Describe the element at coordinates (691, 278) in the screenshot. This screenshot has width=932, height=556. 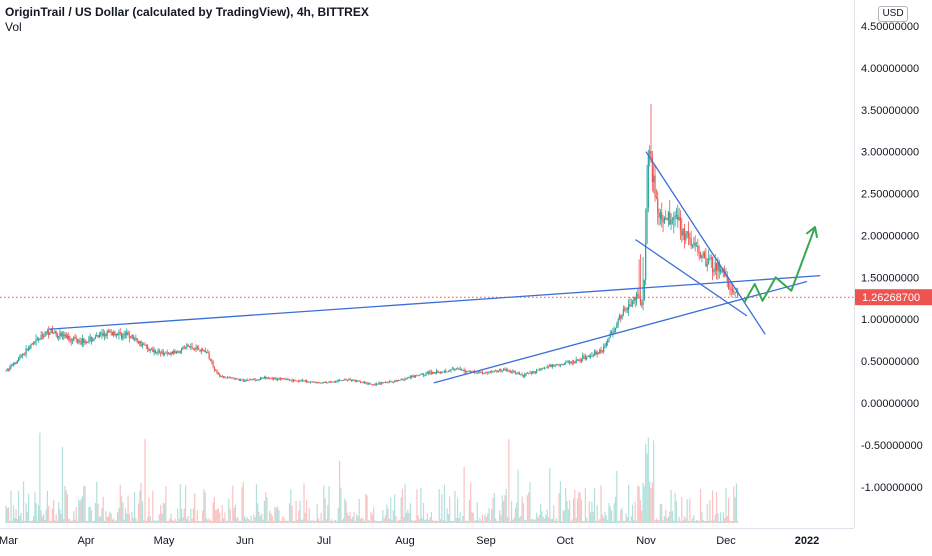
I see `wedge-lower` at that location.